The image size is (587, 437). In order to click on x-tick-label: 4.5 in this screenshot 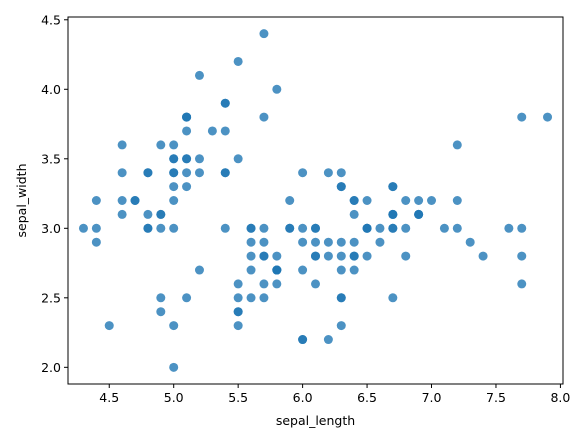, I will do `click(109, 397)`.